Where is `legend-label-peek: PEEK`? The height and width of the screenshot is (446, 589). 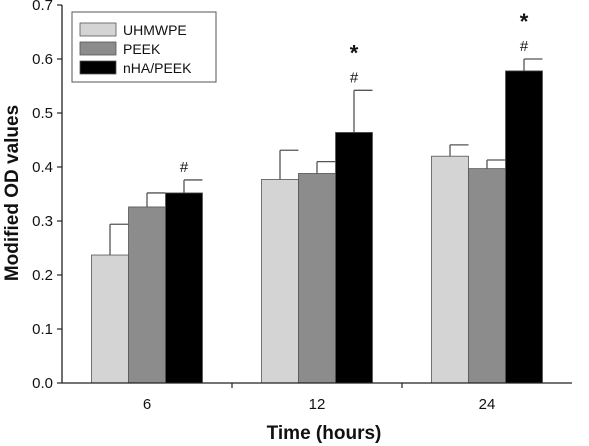 legend-label-peek: PEEK is located at coordinates (142, 49).